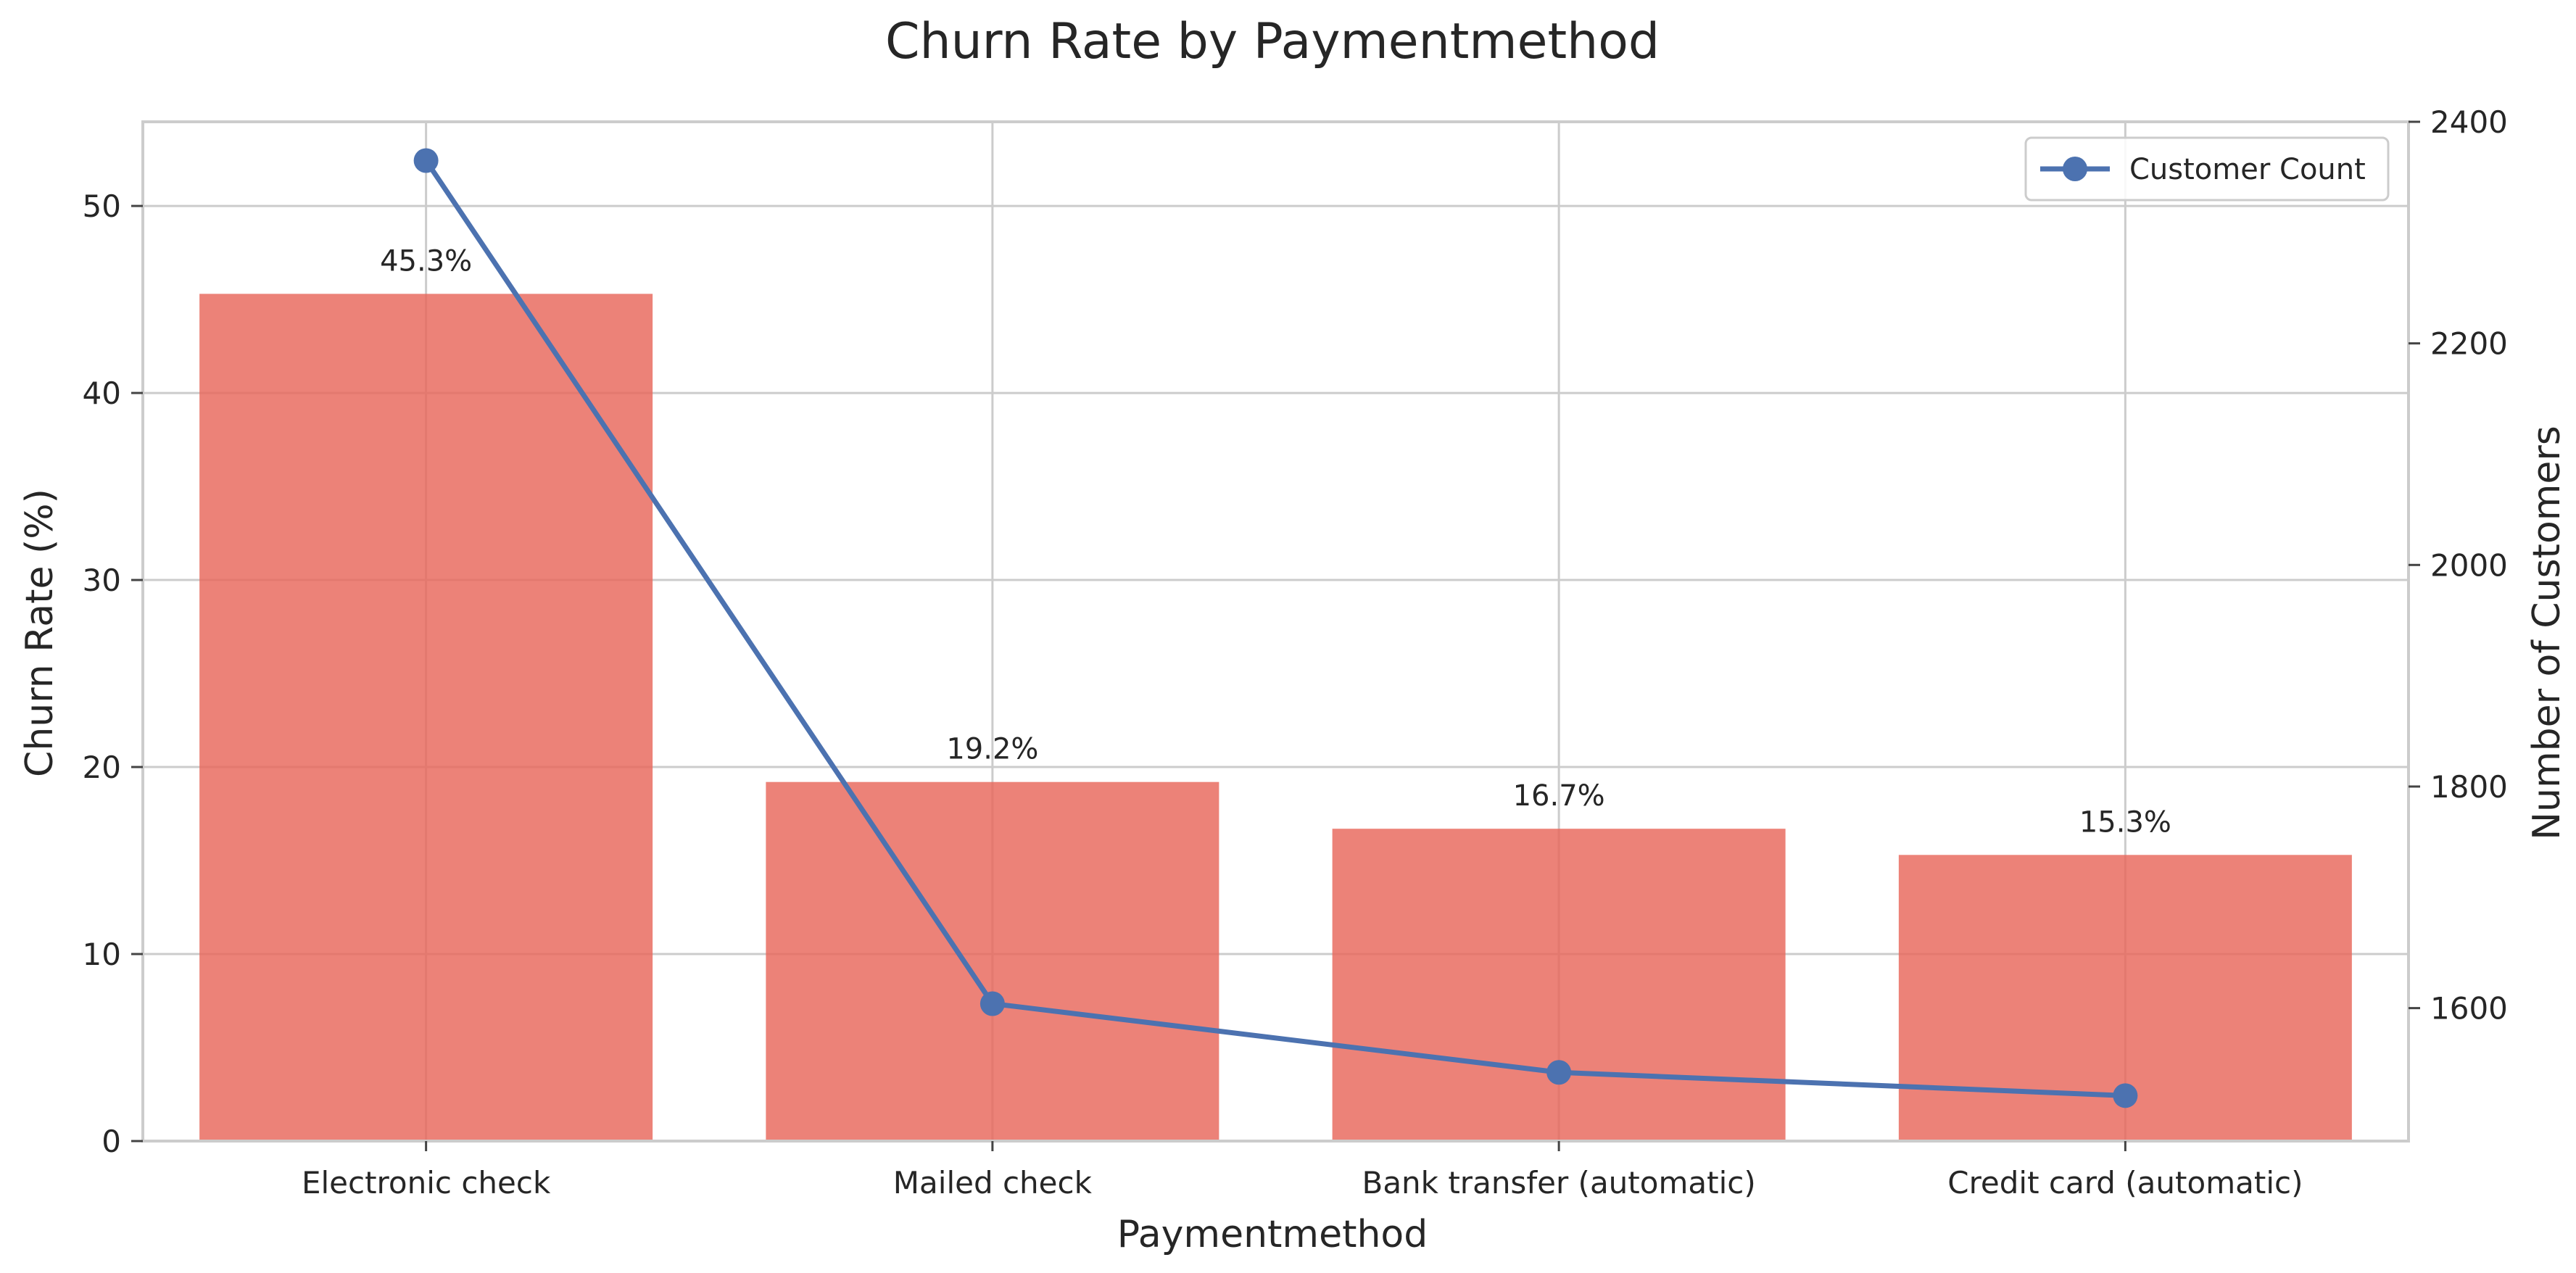 Image resolution: width=2576 pixels, height=1273 pixels. Describe the element at coordinates (102, 206) in the screenshot. I see `y-tick-label: 50` at that location.